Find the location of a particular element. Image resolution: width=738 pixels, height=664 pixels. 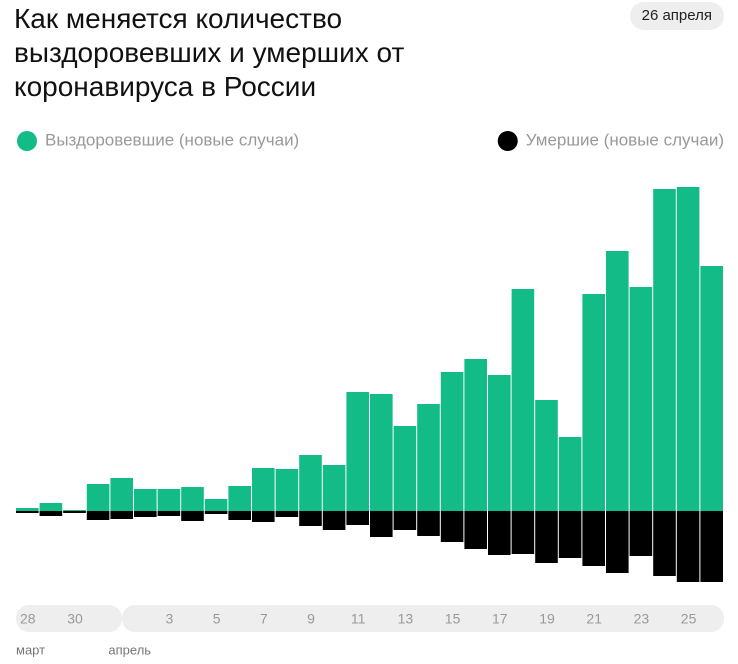

x-tick-label: 11 is located at coordinates (358, 619).